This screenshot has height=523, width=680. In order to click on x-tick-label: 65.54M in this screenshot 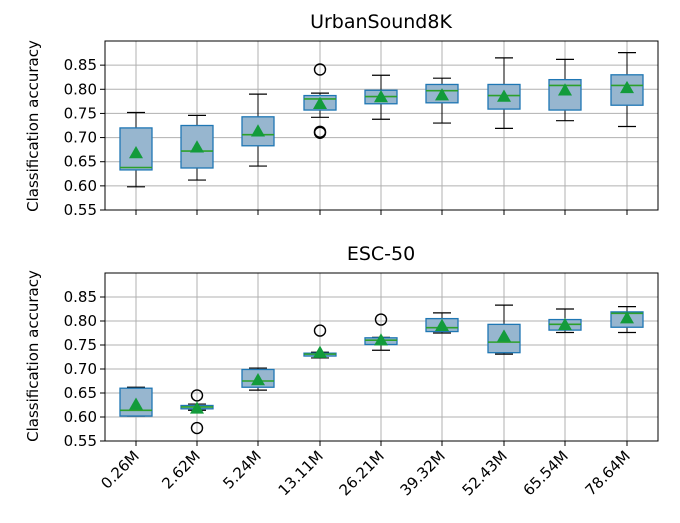, I will do `click(546, 473)`.